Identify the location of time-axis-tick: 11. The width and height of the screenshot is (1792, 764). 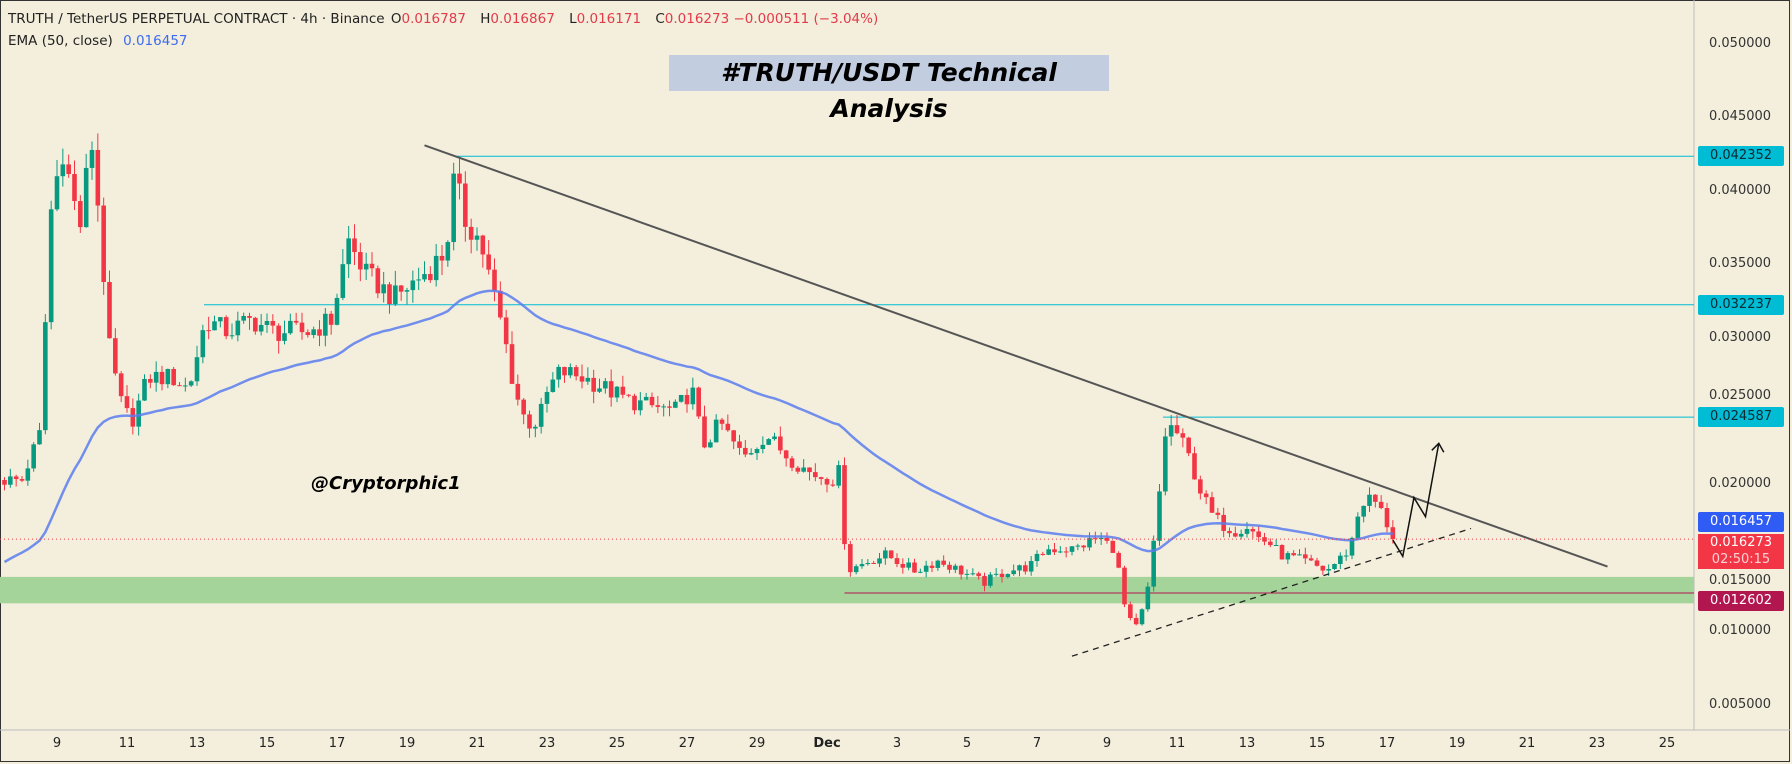
(127, 743).